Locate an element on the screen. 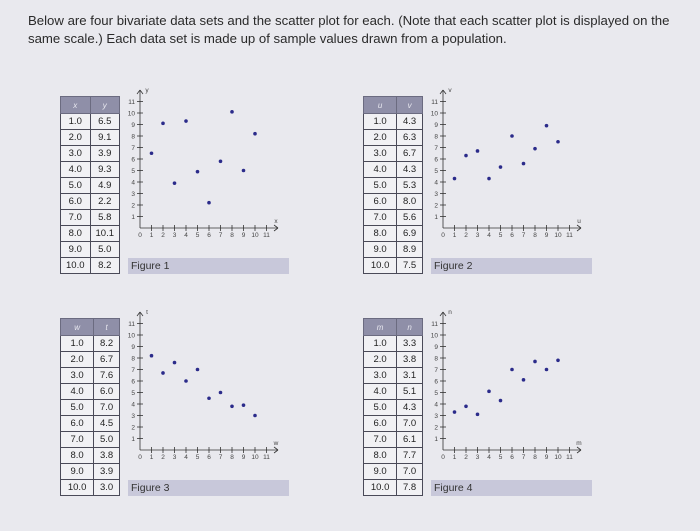 The image size is (700, 531). table-row: 1.0 4.3 is located at coordinates (392, 121).